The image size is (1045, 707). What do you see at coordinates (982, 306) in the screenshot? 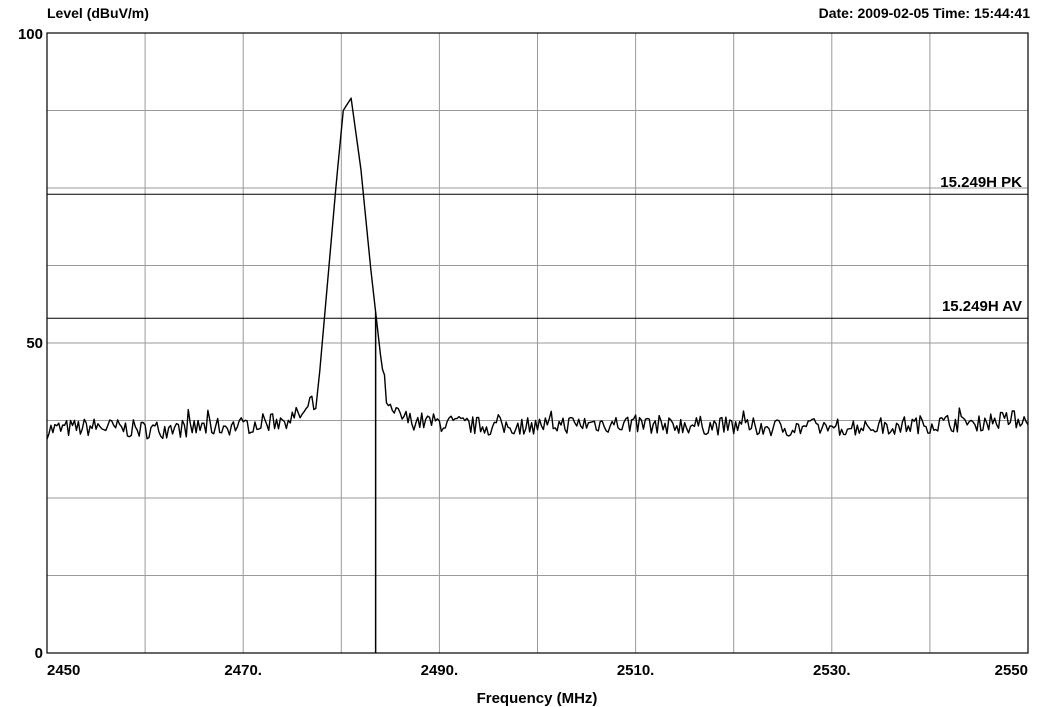
I see `limit-line-label: 15.249H AV` at bounding box center [982, 306].